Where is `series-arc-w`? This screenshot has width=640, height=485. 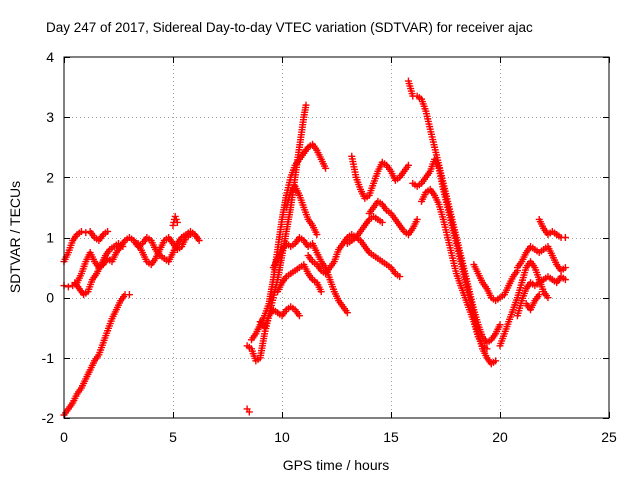 series-arc-w is located at coordinates (541, 259).